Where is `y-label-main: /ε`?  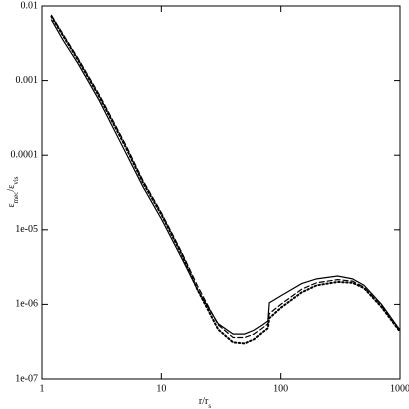 y-label-main: /ε is located at coordinates (11, 188).